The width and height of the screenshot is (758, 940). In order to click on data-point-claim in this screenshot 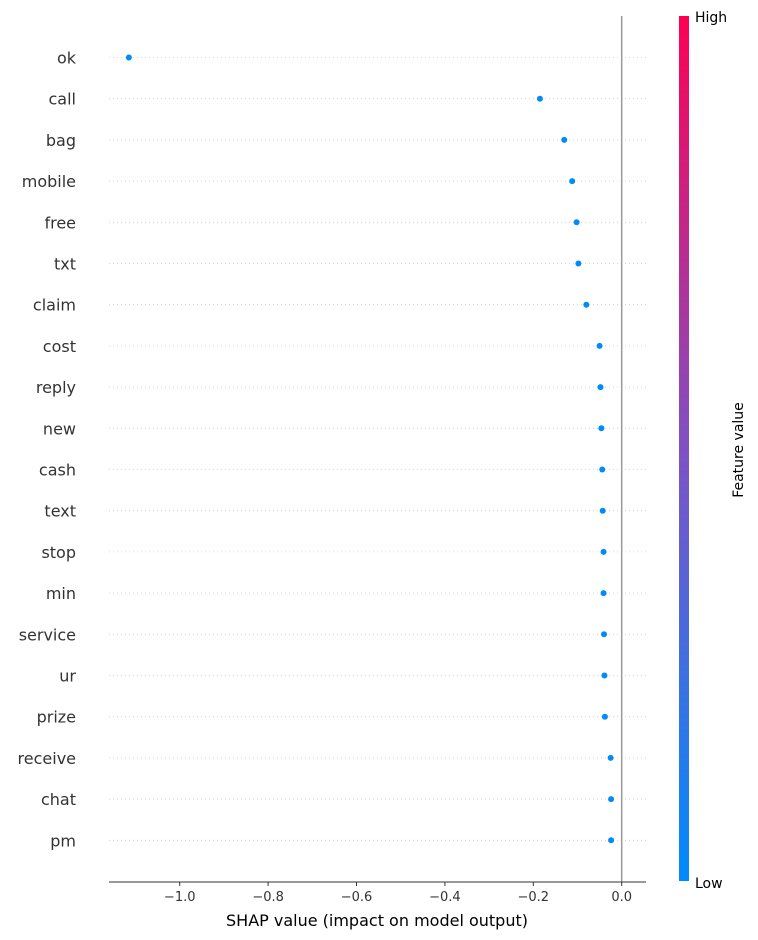, I will do `click(586, 304)`.